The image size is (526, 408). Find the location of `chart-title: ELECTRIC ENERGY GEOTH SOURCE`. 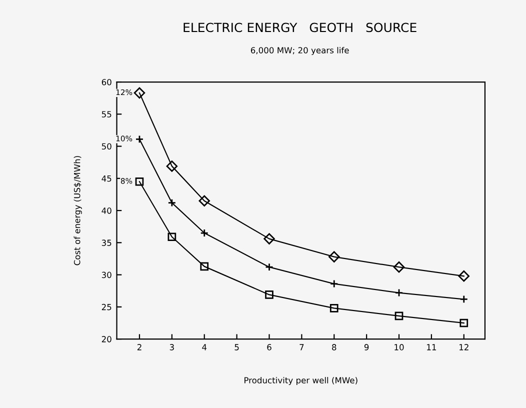

chart-title: ELECTRIC ENERGY GEOTH SOURCE is located at coordinates (300, 27).